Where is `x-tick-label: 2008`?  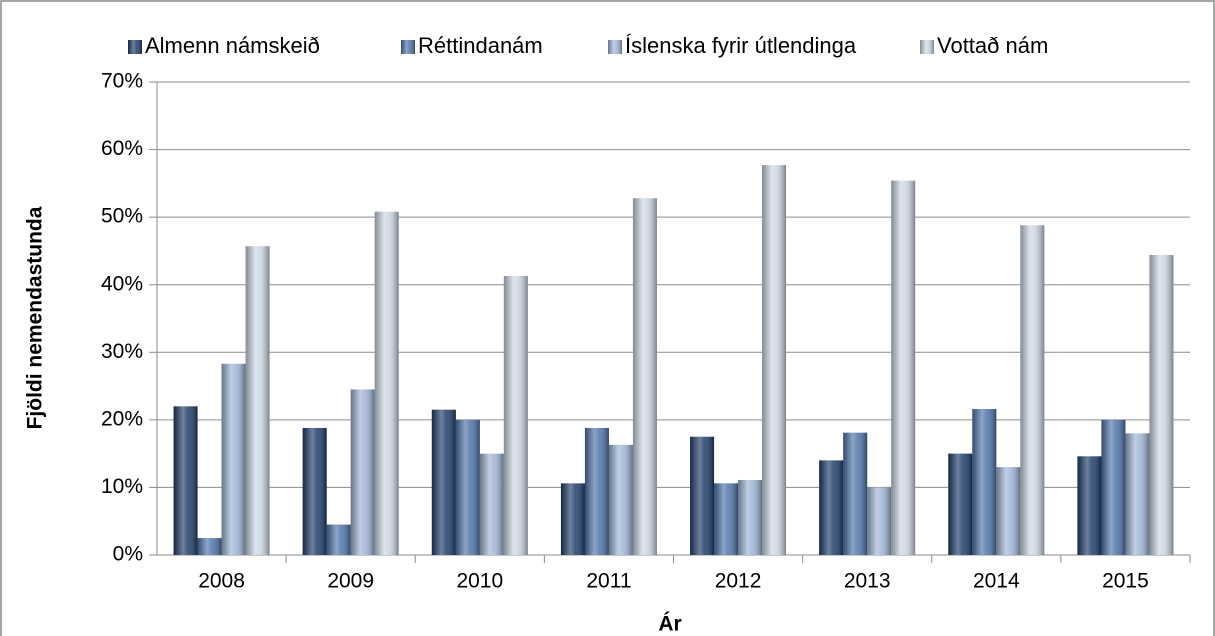 x-tick-label: 2008 is located at coordinates (221, 581).